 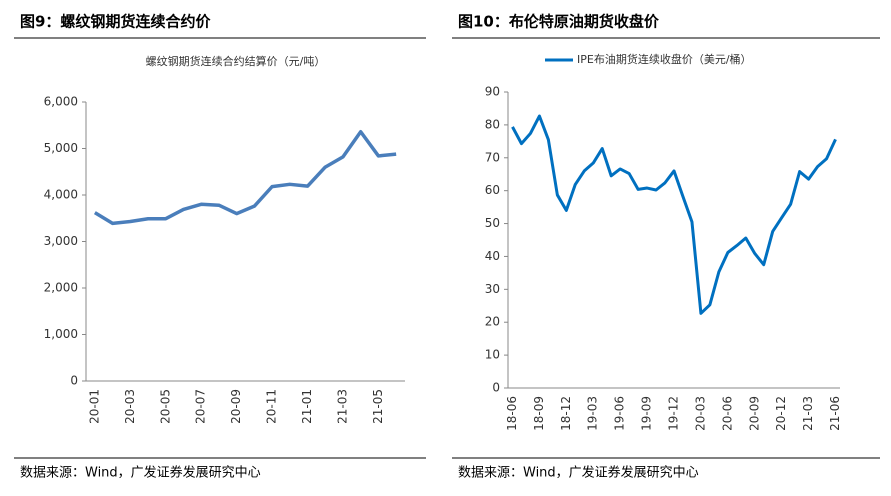 I want to click on y-tick-label: 20, so click(x=492, y=322).